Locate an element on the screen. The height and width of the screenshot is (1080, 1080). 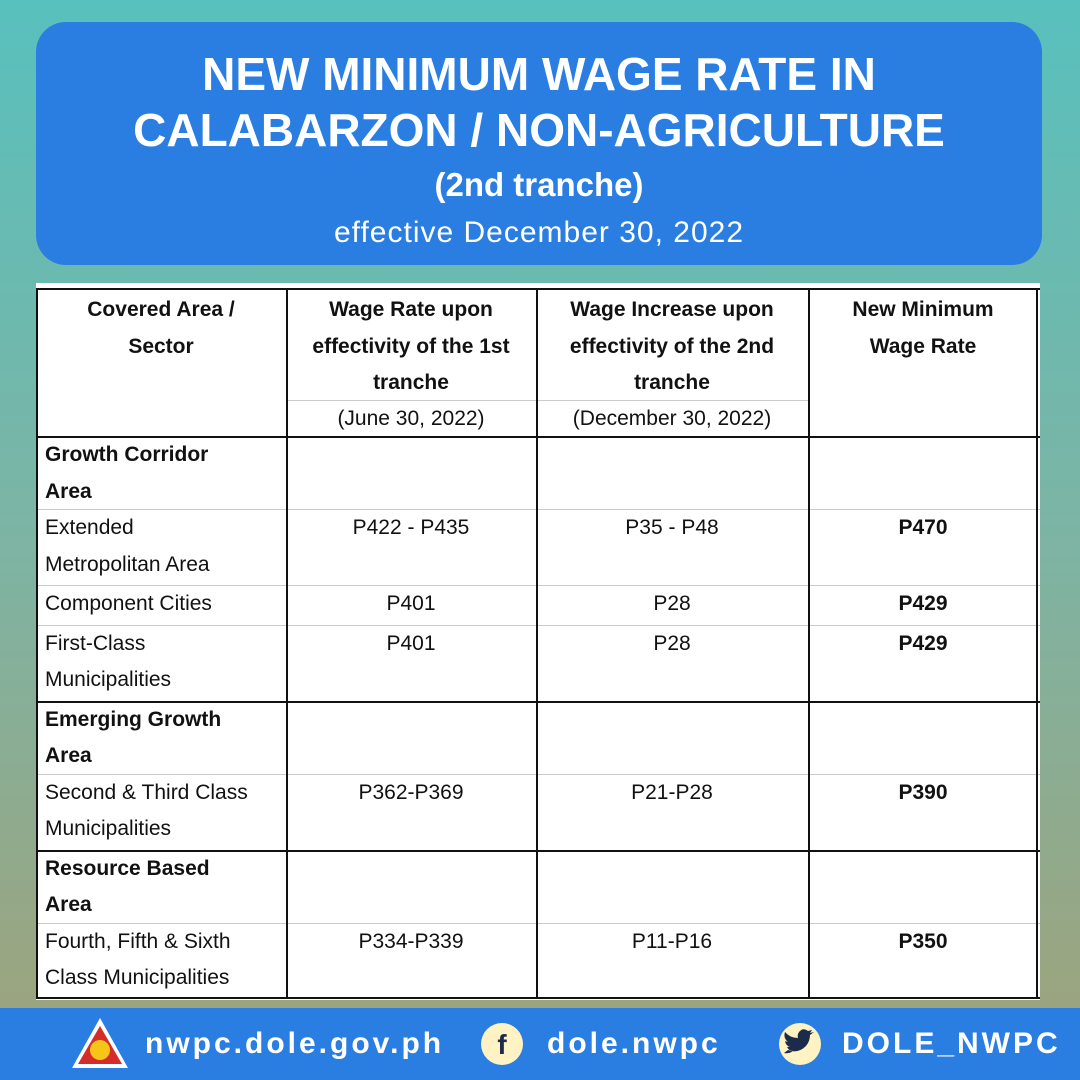
area-name: Class Municipalities is located at coordinates (137, 977).